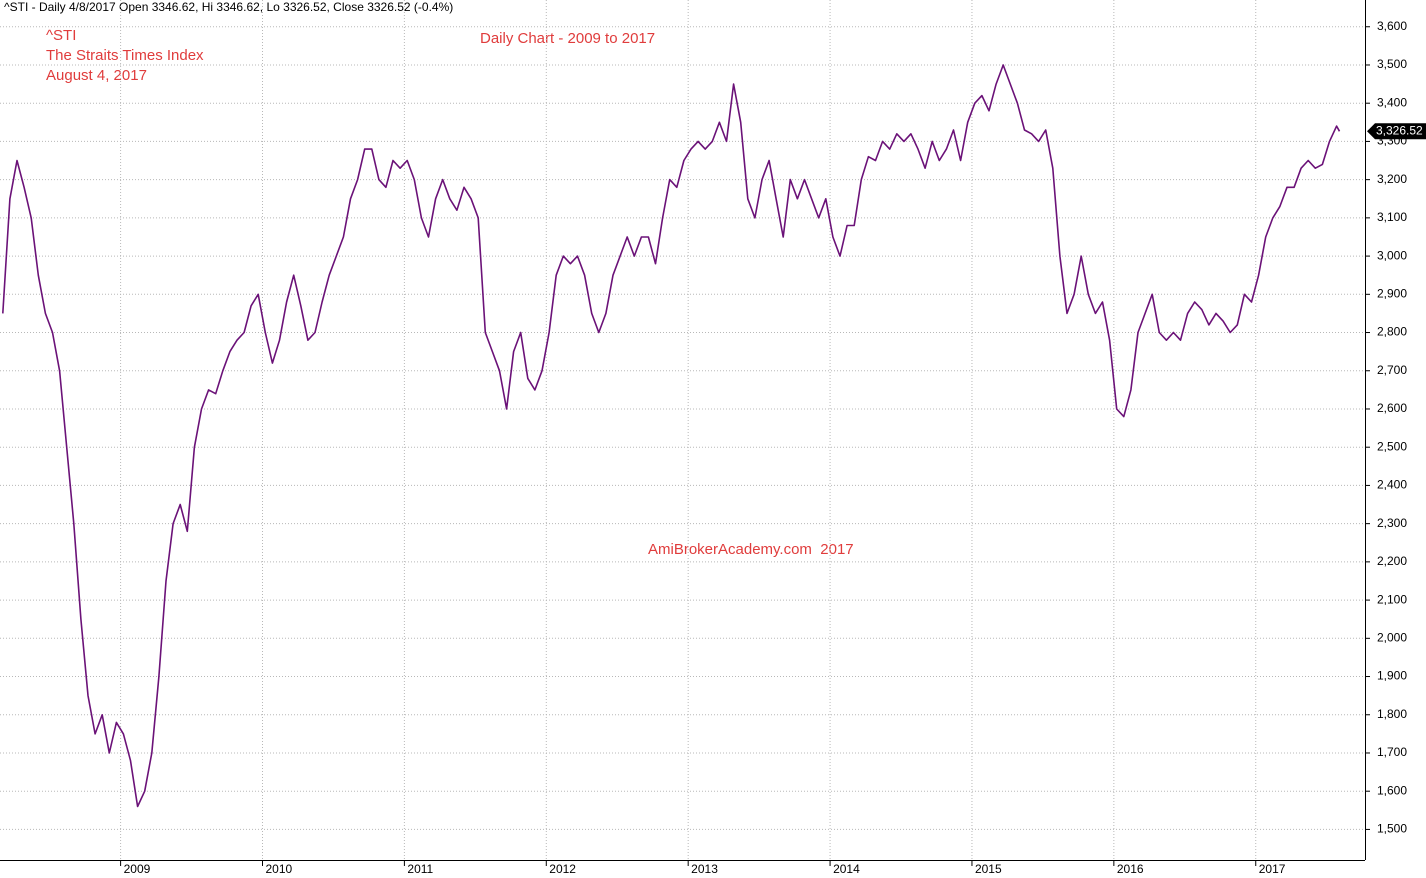 The width and height of the screenshot is (1426, 878). Describe the element at coordinates (1392, 485) in the screenshot. I see `y-tick-label: 2,400` at that location.